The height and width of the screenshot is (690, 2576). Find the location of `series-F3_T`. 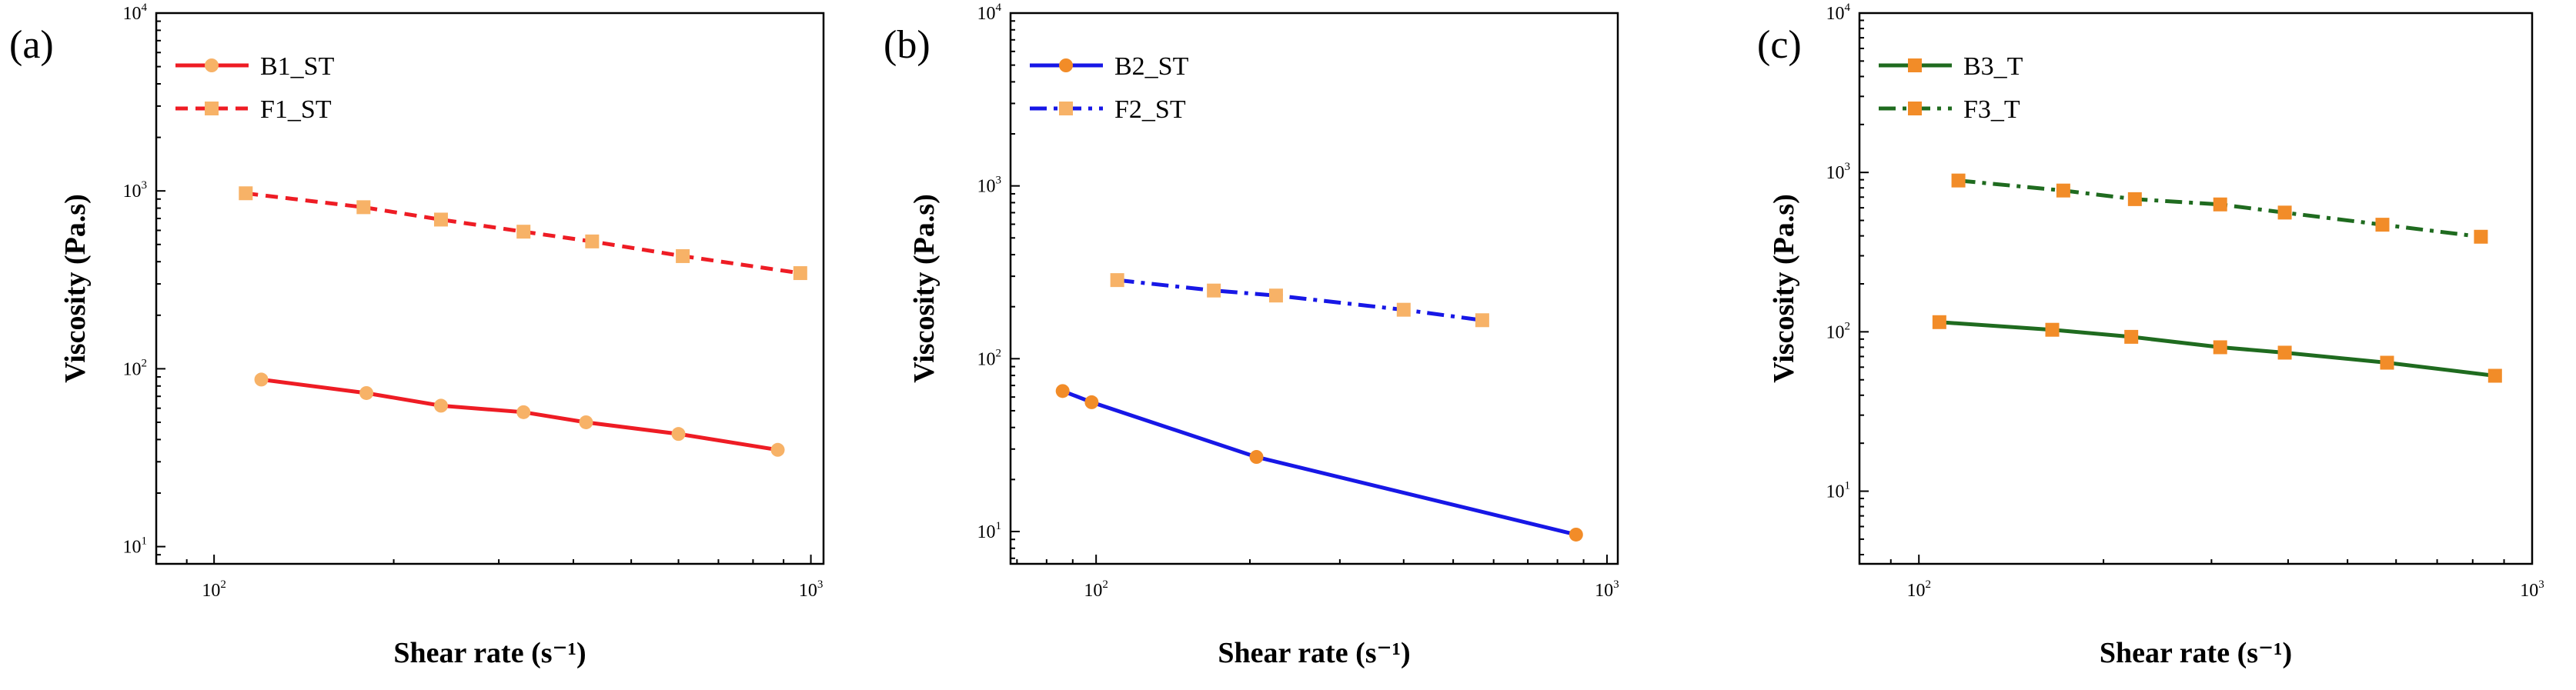

series-F3_T is located at coordinates (2219, 209).